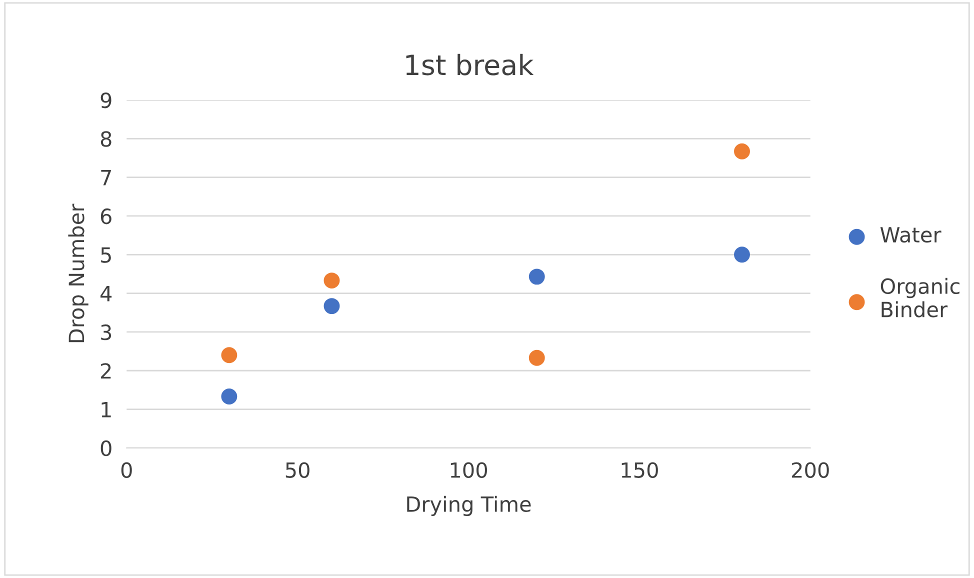 This screenshot has width=974, height=578. Describe the element at coordinates (470, 65) in the screenshot. I see `chart-title: 1st break` at that location.